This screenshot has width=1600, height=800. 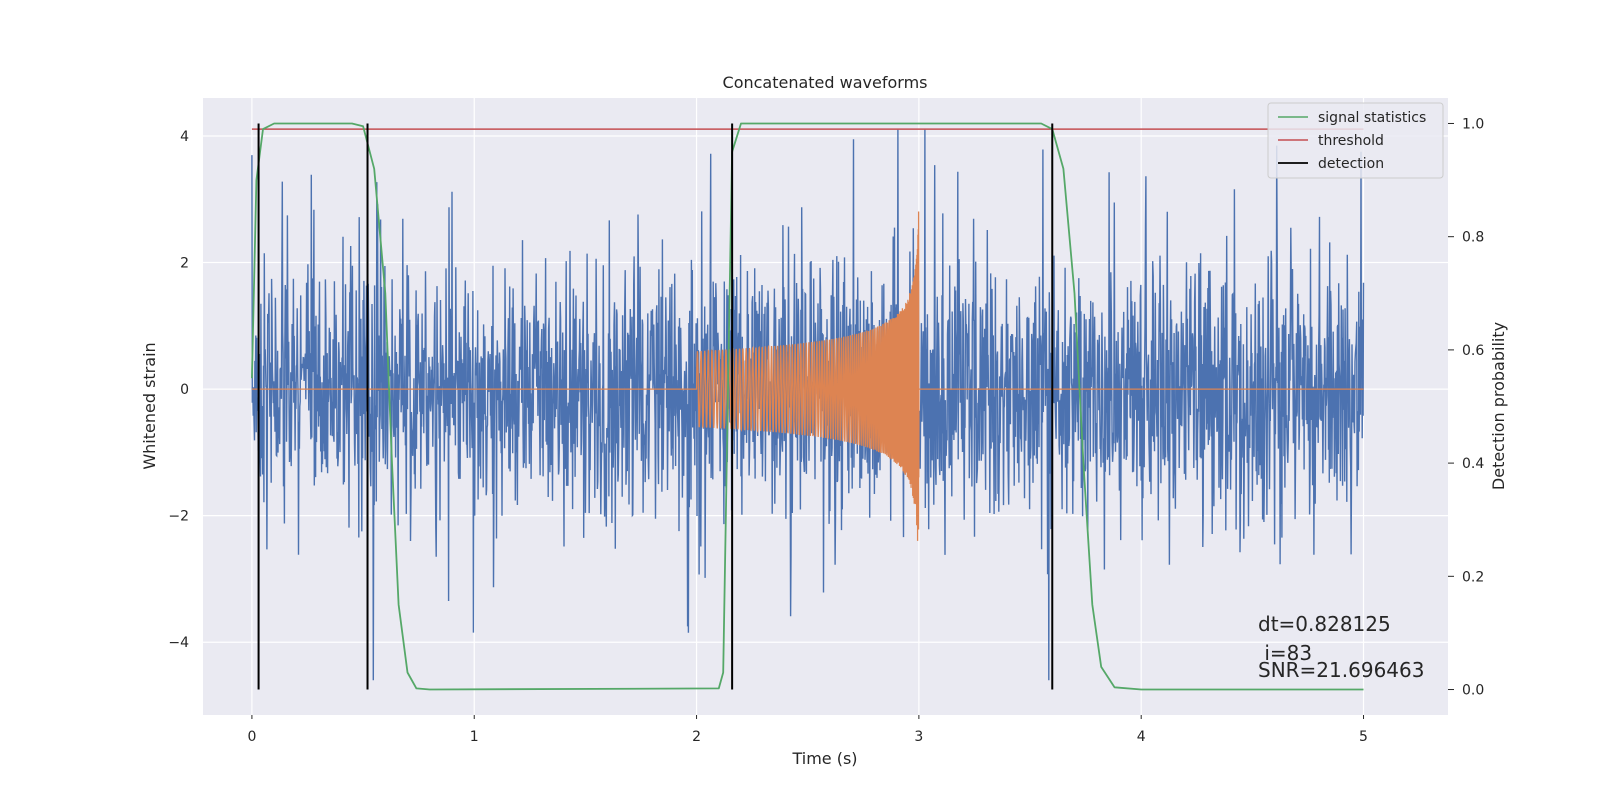 What do you see at coordinates (1473, 238) in the screenshot?
I see `y2-tick-label: 0.8` at bounding box center [1473, 238].